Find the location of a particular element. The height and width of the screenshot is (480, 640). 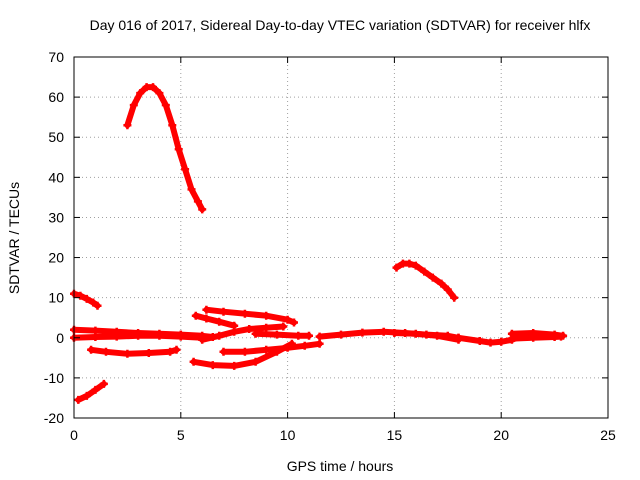

x-tick-label: 20 is located at coordinates (501, 435).